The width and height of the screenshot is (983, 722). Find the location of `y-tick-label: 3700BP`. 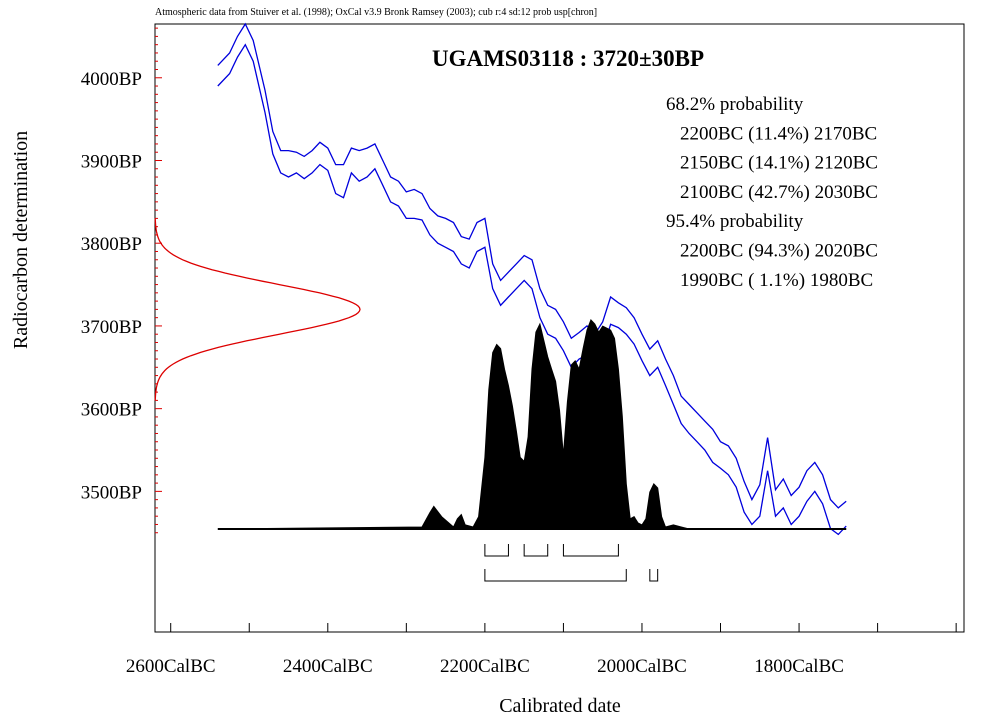

y-tick-label: 3700BP is located at coordinates (111, 327).